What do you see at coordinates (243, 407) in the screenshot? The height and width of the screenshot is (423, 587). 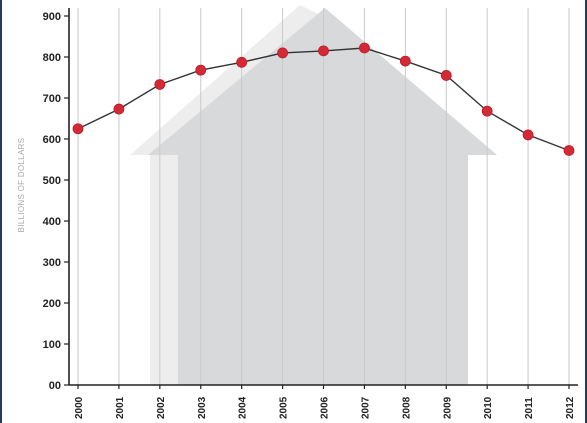 I see `x-tick-label-4: 2004` at bounding box center [243, 407].